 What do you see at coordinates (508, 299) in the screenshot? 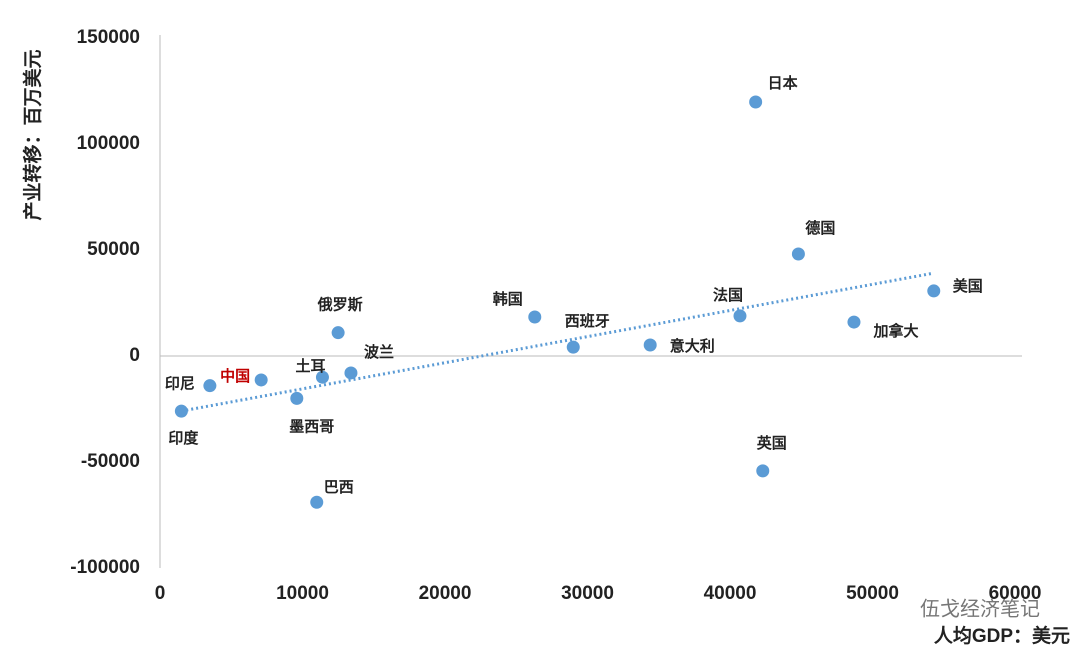
I see `point-label: 韩国` at bounding box center [508, 299].